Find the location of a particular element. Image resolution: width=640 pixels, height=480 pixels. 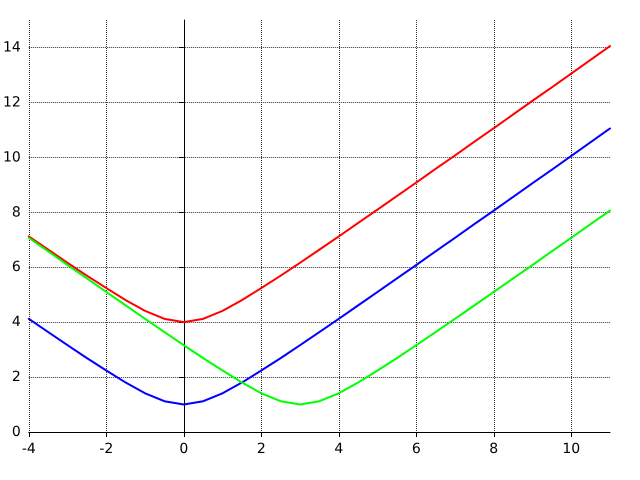

y-tick-label: 14 is located at coordinates (11, 47).